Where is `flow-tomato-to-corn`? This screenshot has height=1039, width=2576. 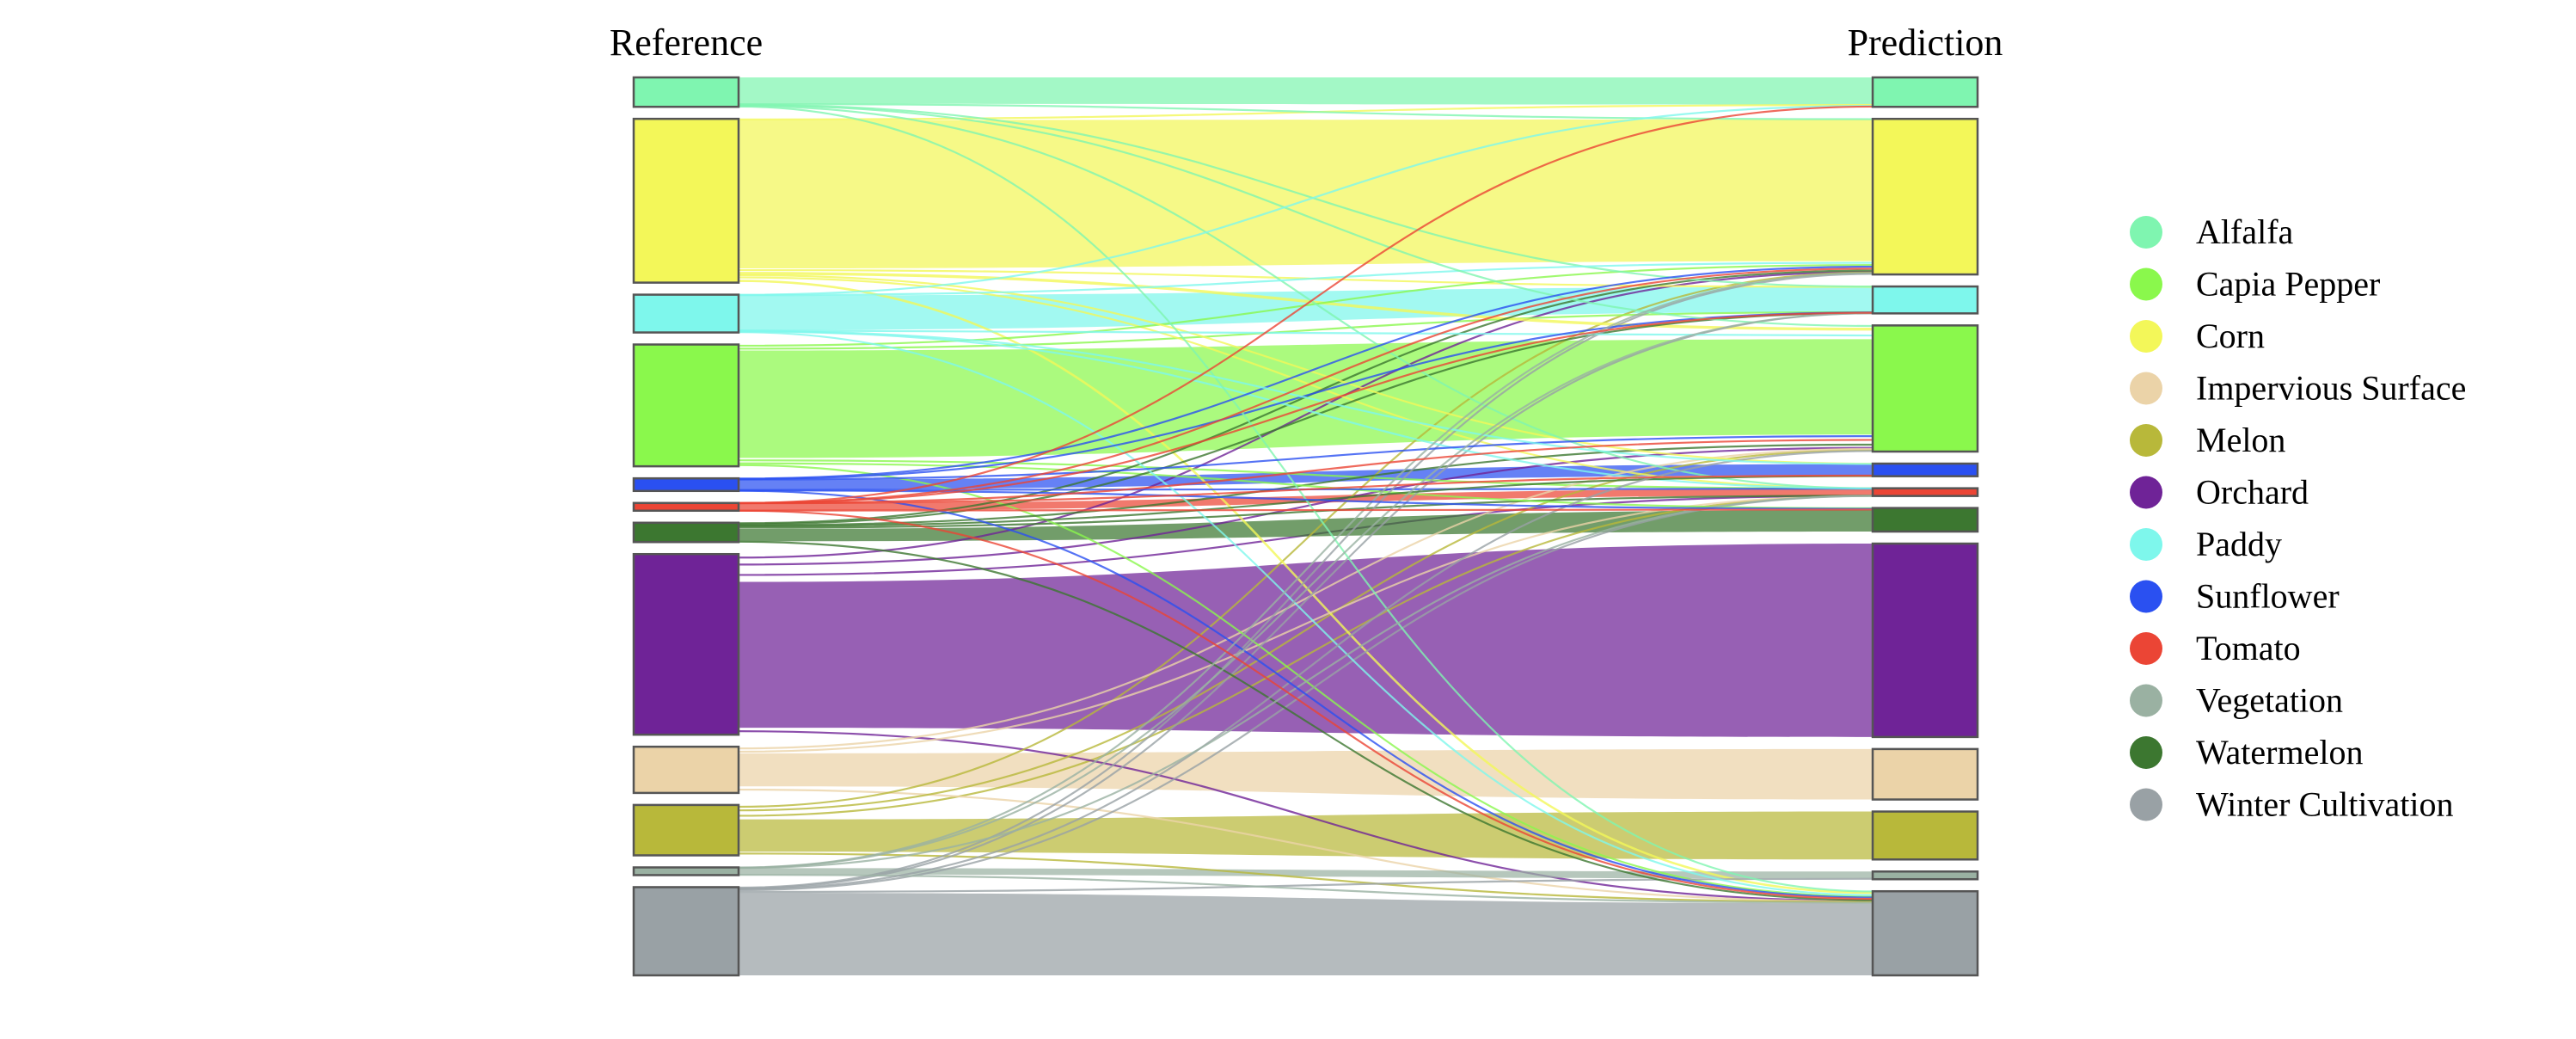
flow-tomato-to-corn is located at coordinates (1306, 385).